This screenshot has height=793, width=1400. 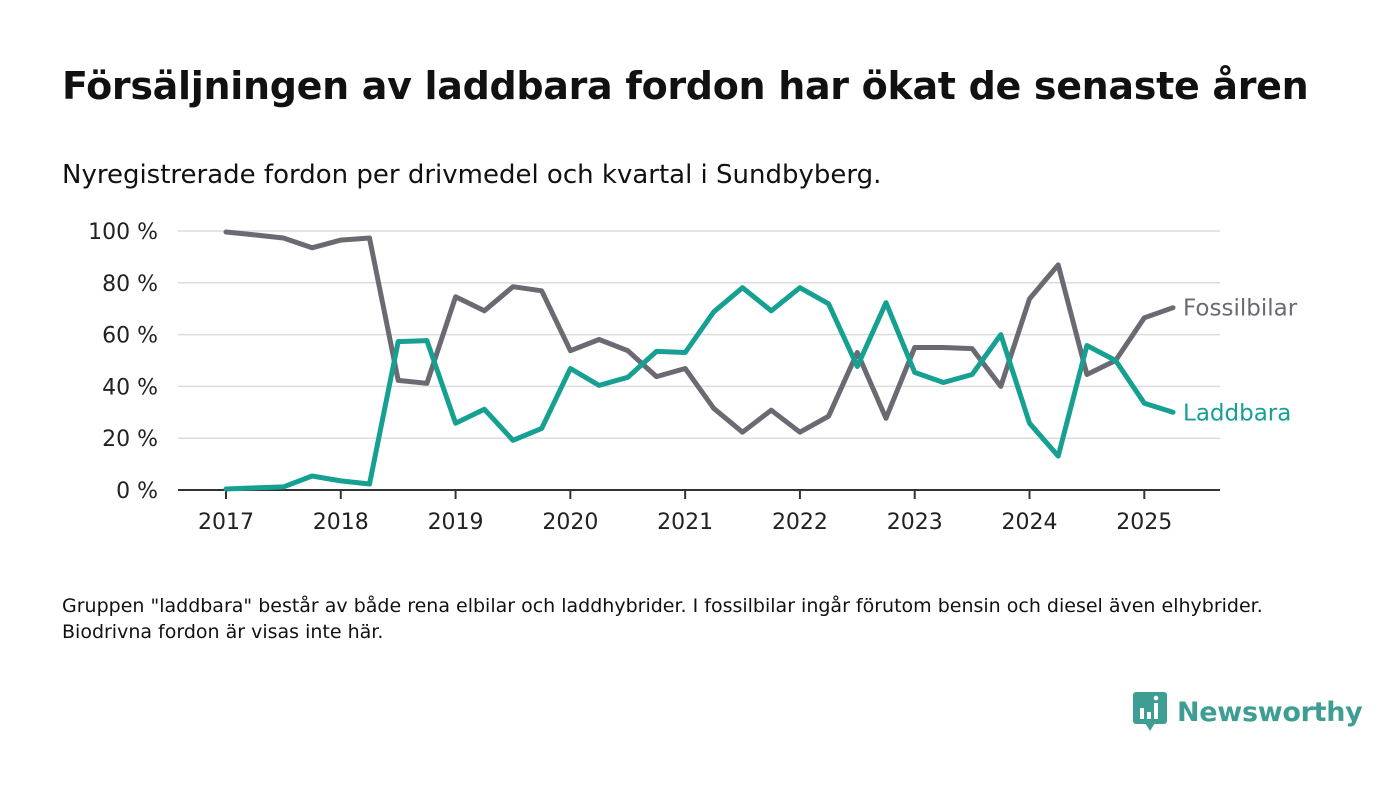 What do you see at coordinates (226, 522) in the screenshot?
I see `x-tick-label: 2017` at bounding box center [226, 522].